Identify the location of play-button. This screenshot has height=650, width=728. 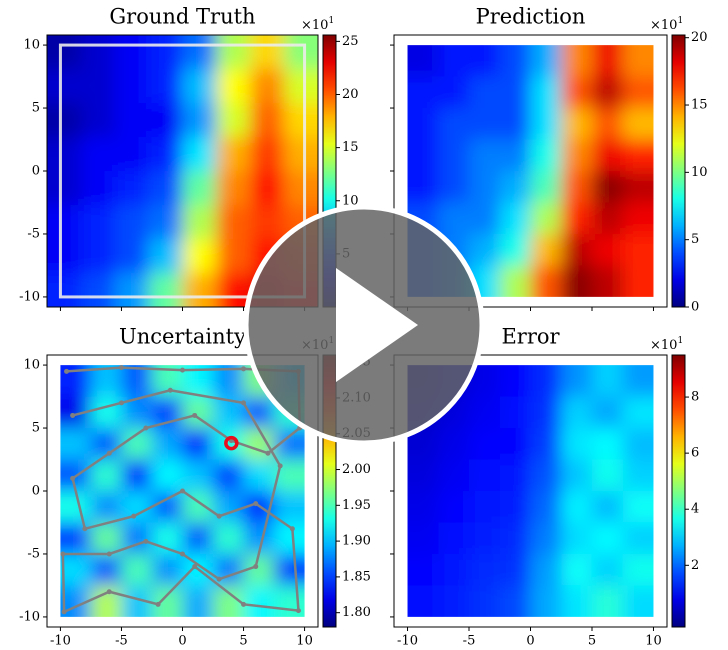
(364, 325).